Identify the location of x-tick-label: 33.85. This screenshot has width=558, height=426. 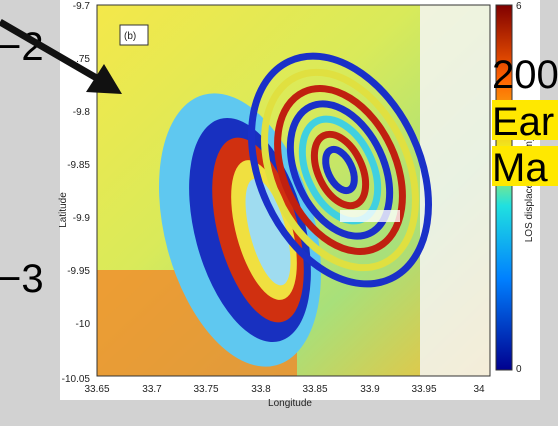
(314, 389).